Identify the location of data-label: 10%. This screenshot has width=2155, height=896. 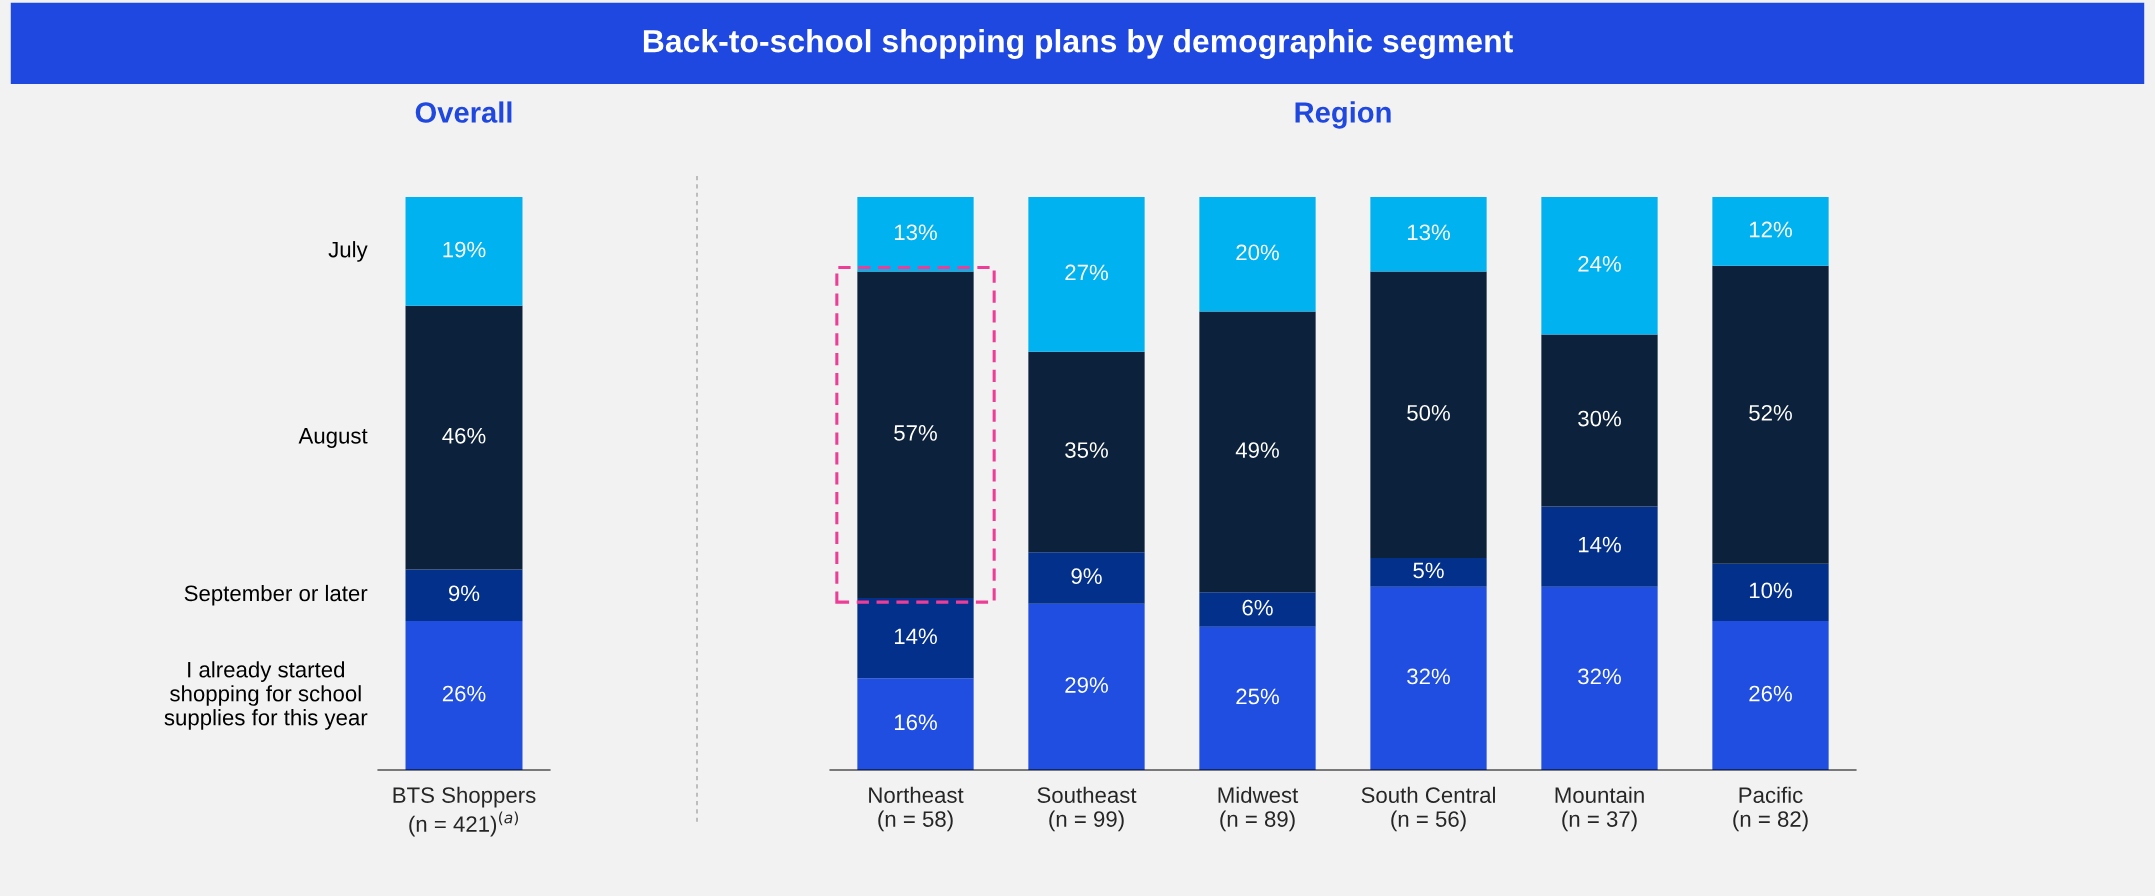
(1770, 590).